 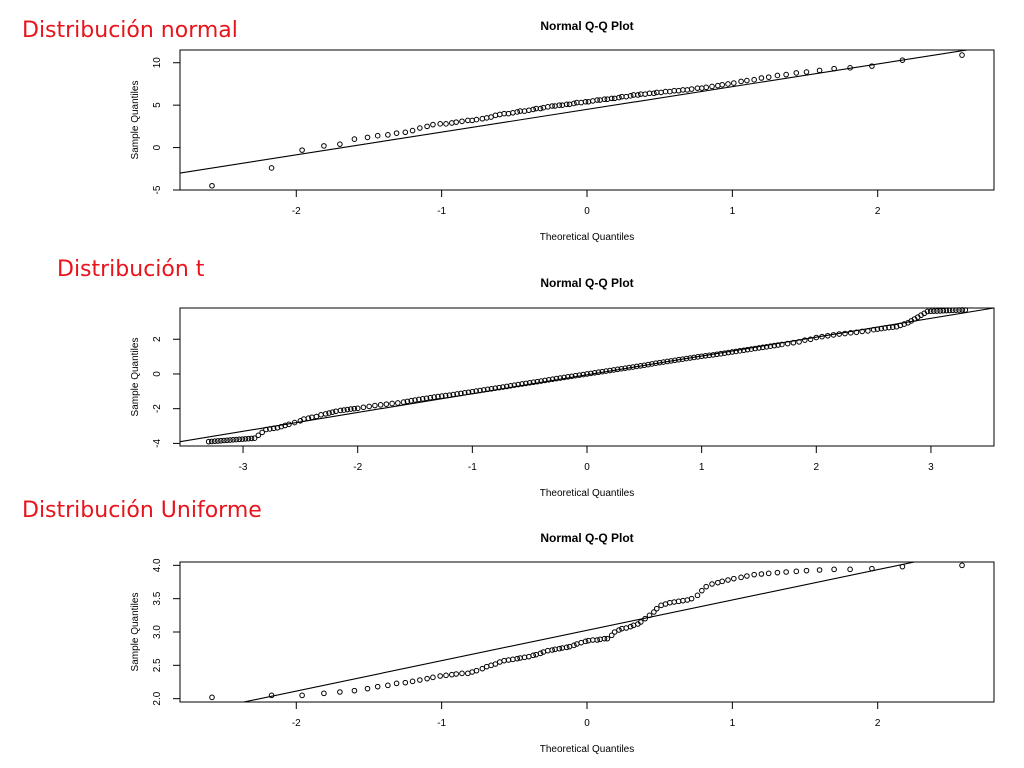 What do you see at coordinates (702, 467) in the screenshot?
I see `x-tick-label: 1` at bounding box center [702, 467].